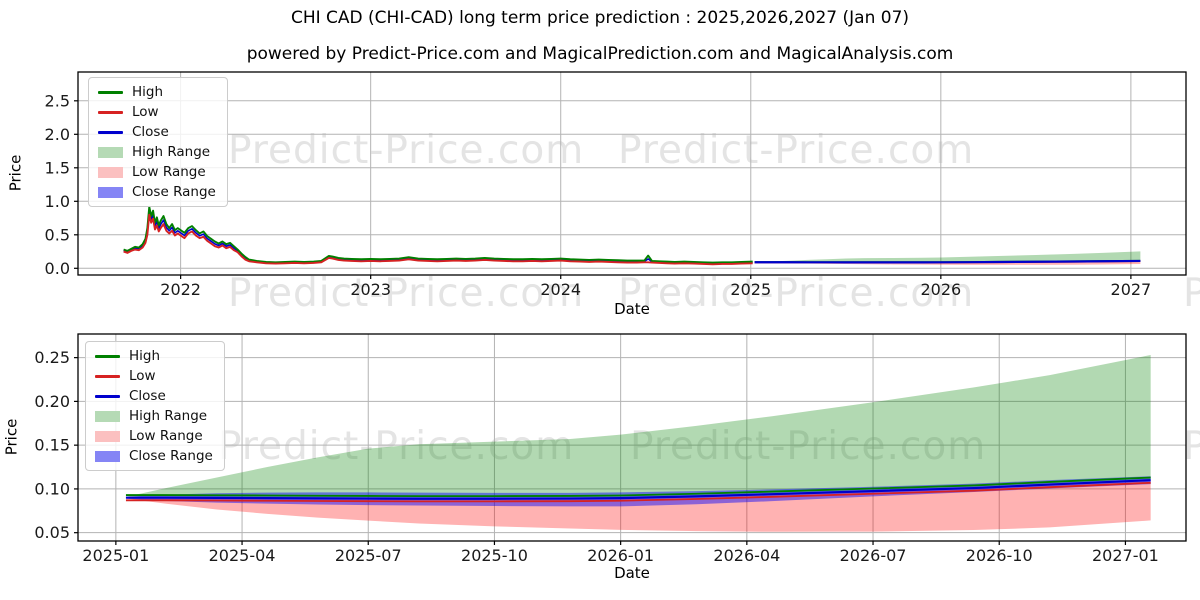 Image resolution: width=1200 pixels, height=600 pixels. Describe the element at coordinates (438, 239) in the screenshot. I see `historical-low-line` at that location.